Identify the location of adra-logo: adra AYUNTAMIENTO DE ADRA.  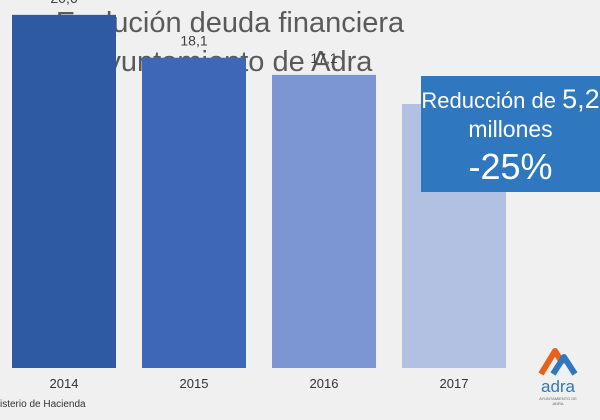
(558, 375).